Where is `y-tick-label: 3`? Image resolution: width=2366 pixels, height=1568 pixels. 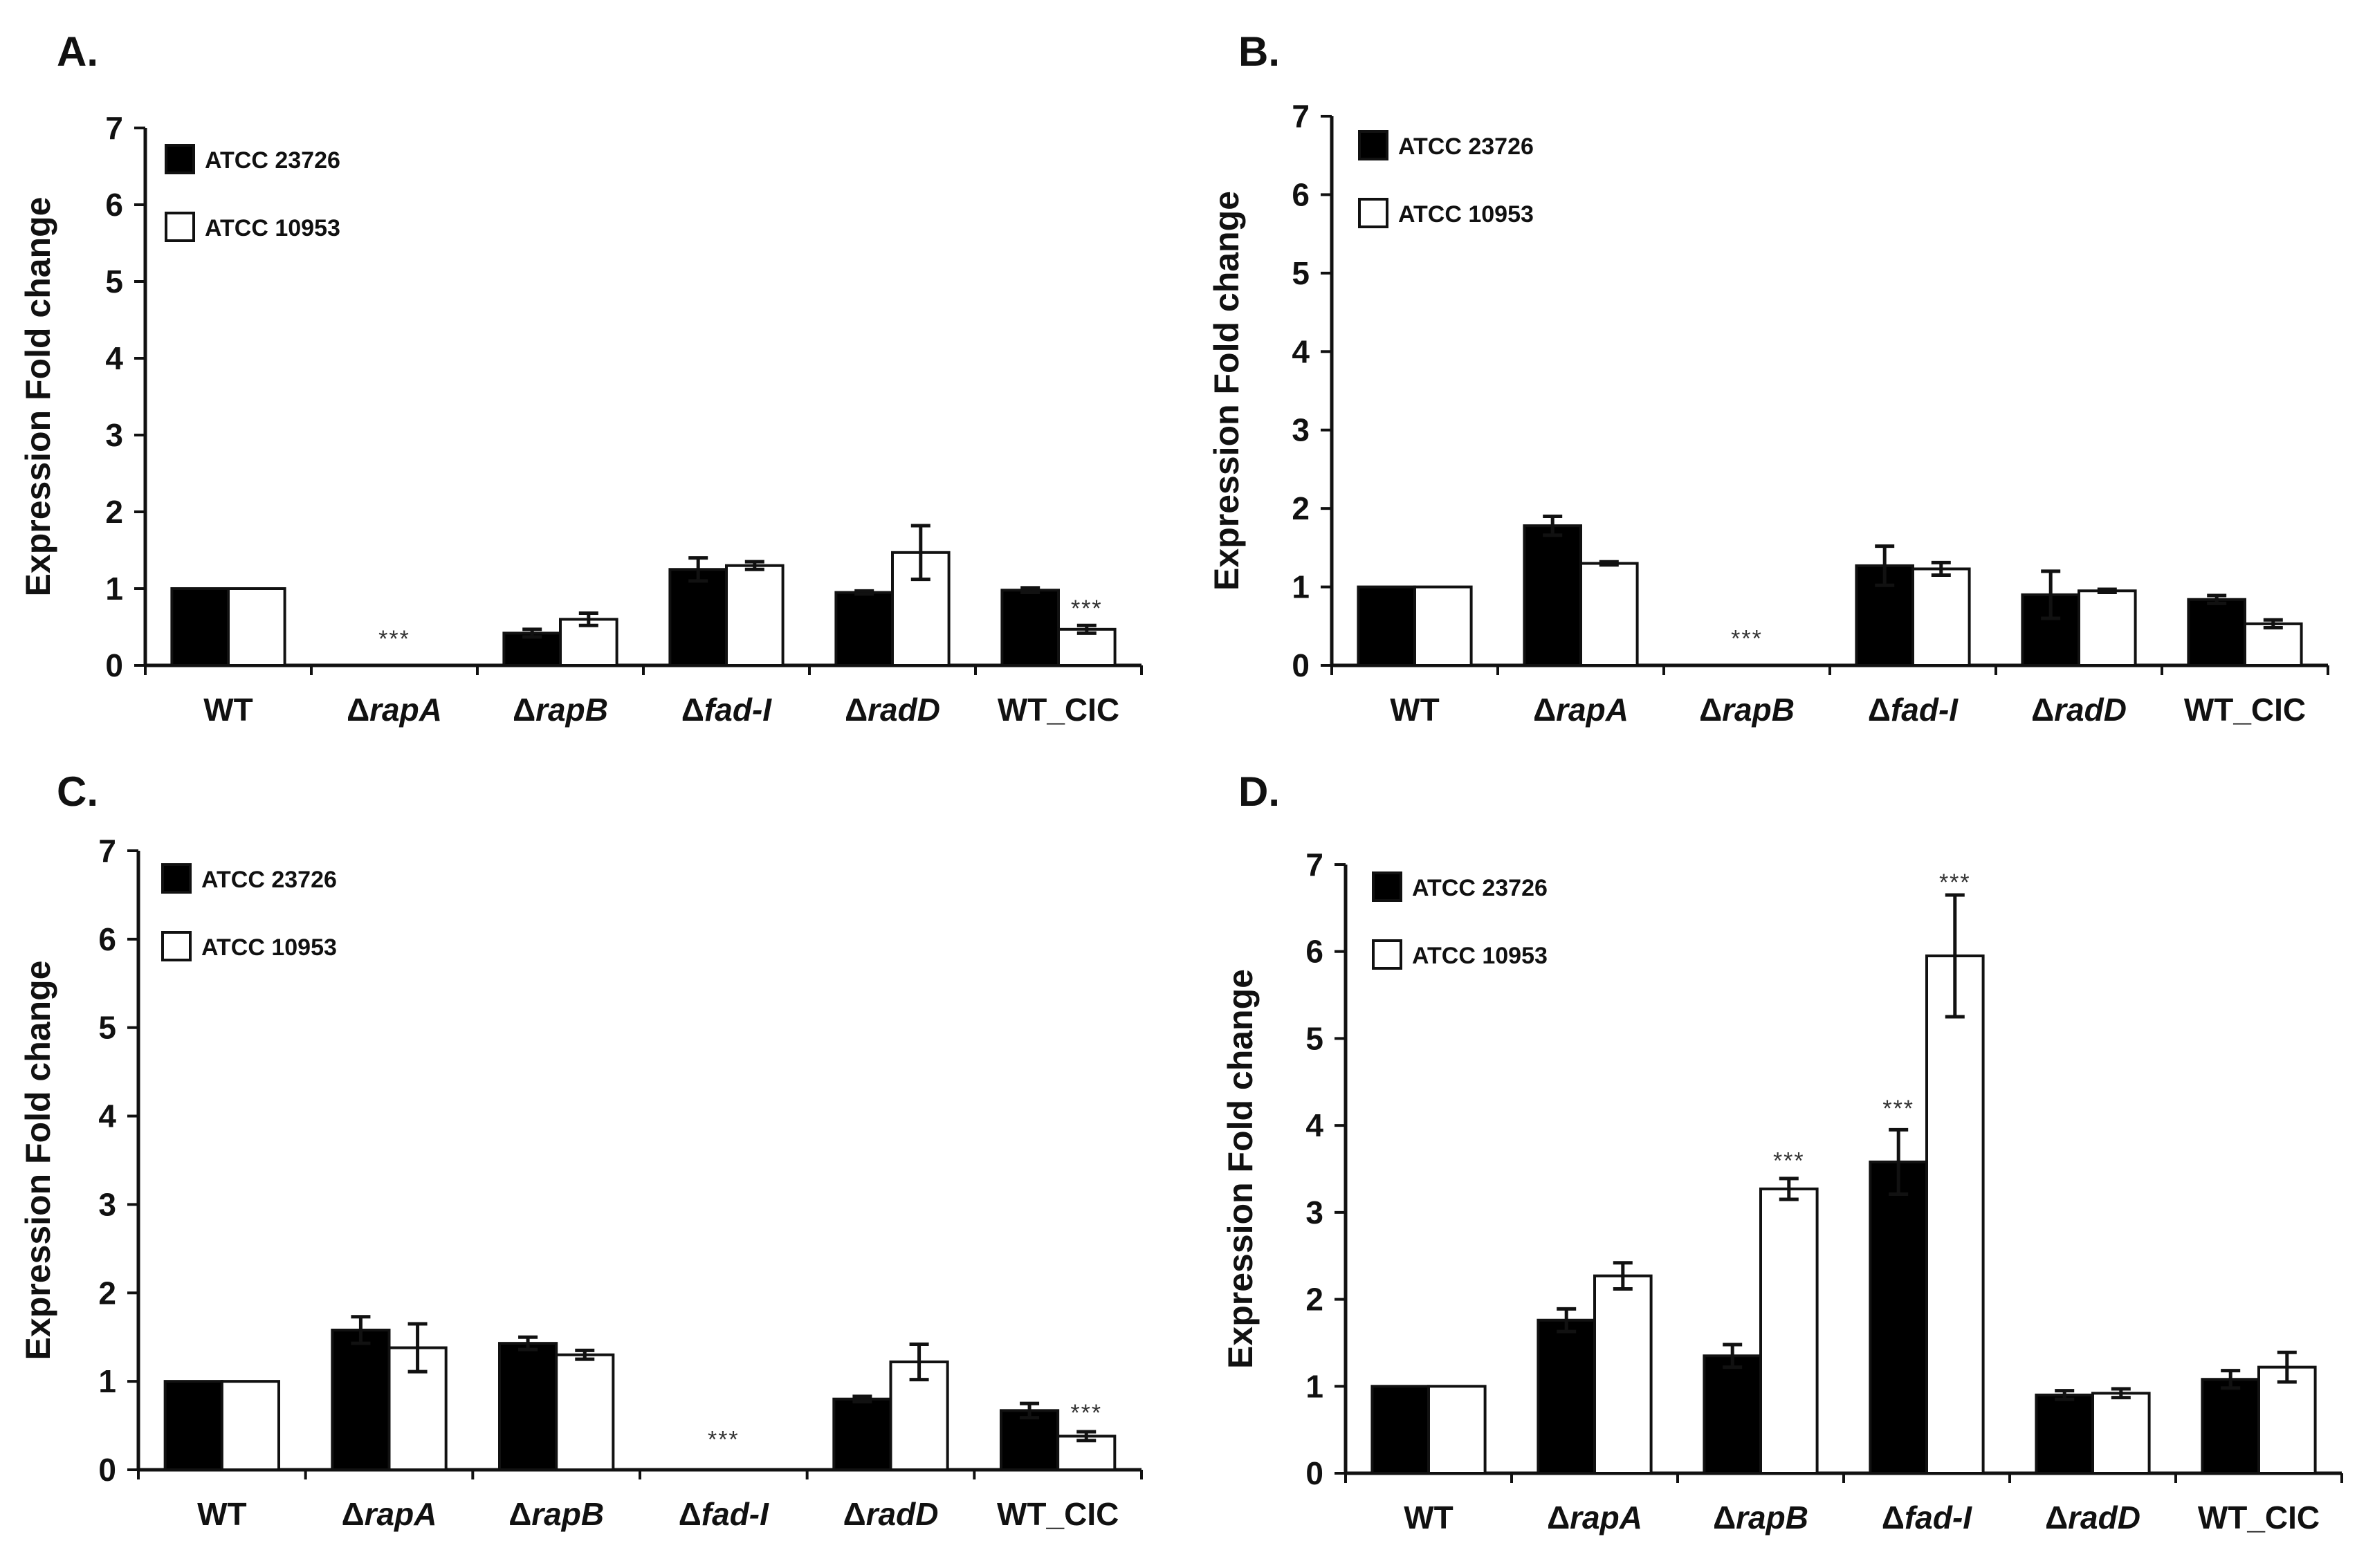 y-tick-label: 3 is located at coordinates (114, 435).